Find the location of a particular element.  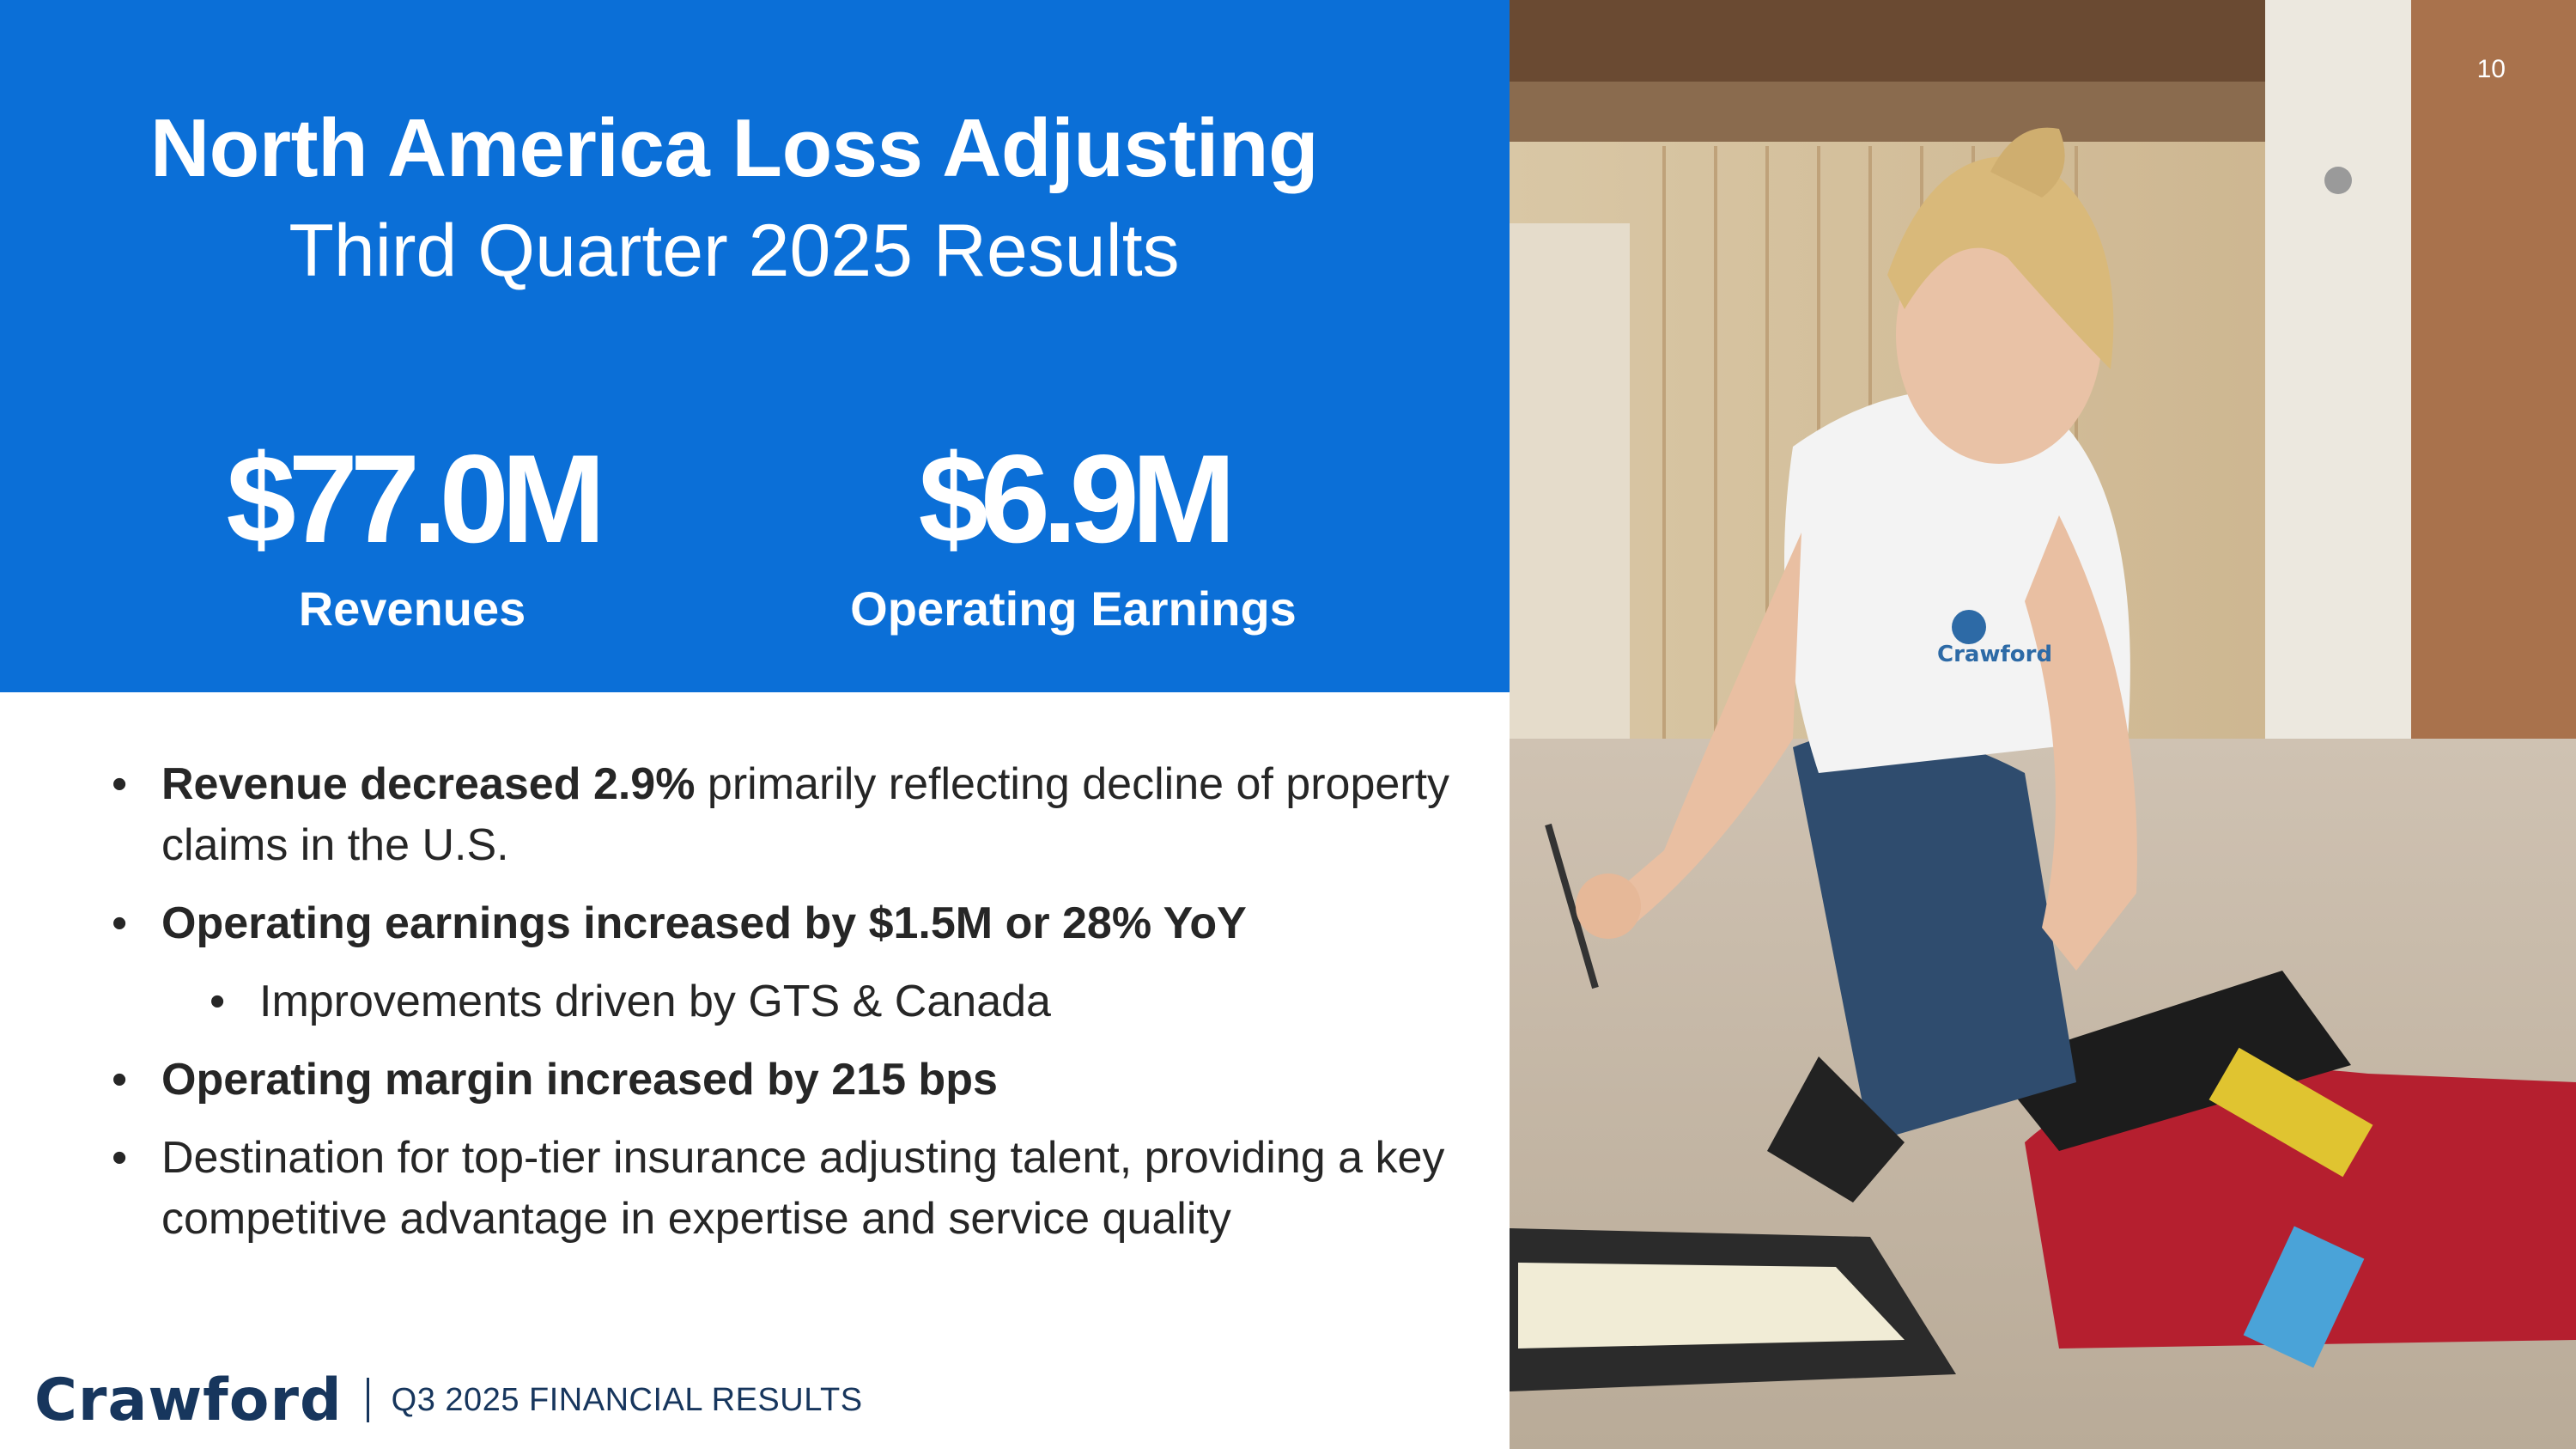

metric-label: Revenues is located at coordinates (412, 608).